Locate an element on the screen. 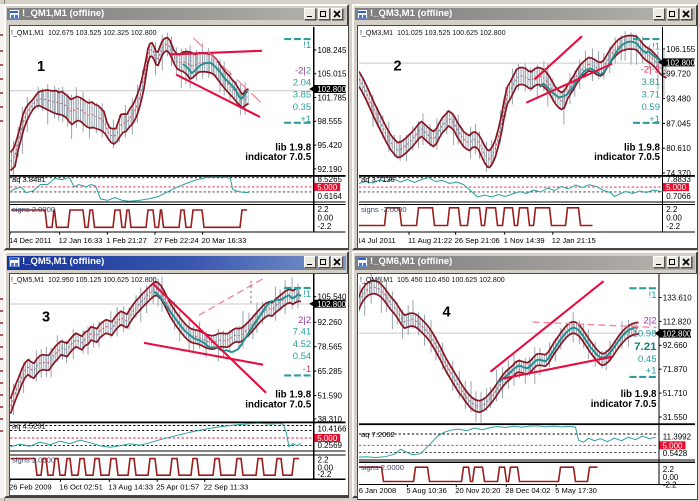 This screenshot has height=501, width=699. svg-text: 28 Dec 04:02 is located at coordinates (527, 490).